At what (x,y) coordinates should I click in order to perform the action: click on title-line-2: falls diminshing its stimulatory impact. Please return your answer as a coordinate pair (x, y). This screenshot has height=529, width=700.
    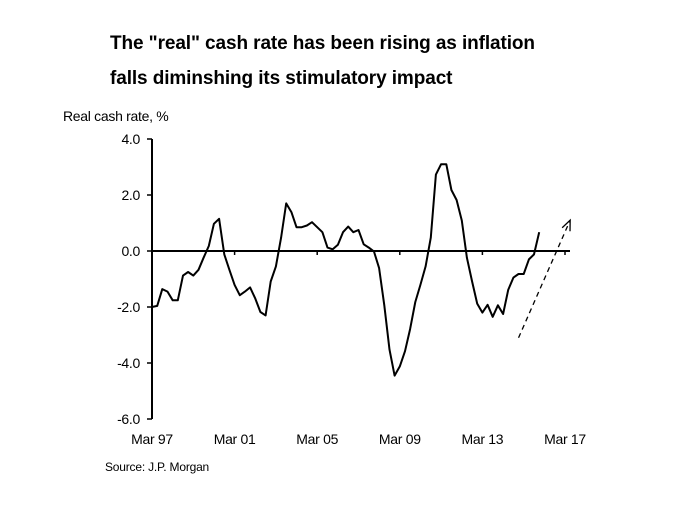
    Looking at the image, I should click on (281, 78).